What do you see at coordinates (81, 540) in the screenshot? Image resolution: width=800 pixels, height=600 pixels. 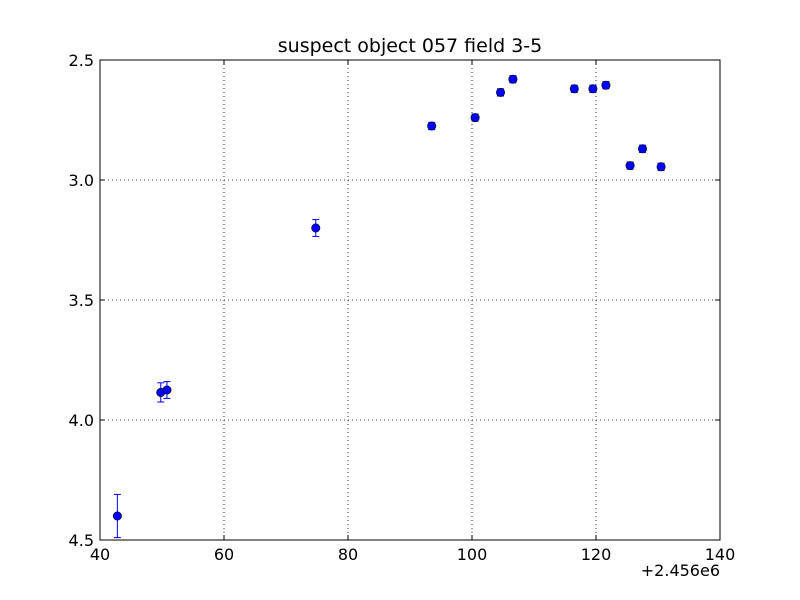 I see `y-tick-label: 4.5` at bounding box center [81, 540].